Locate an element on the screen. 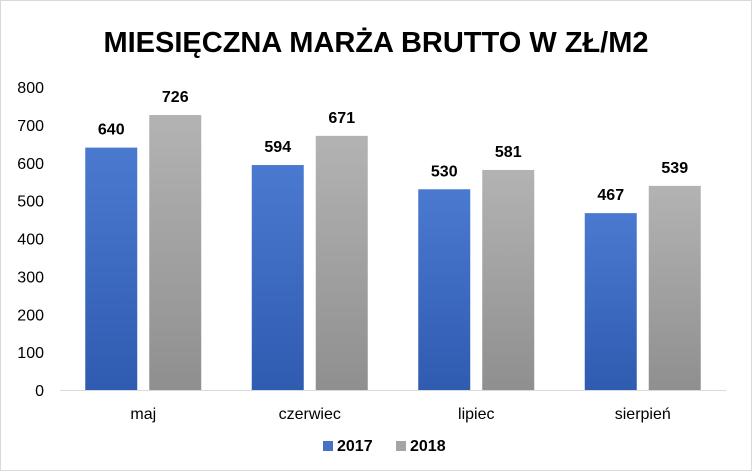 This screenshot has height=471, width=752. y-tick-label: 300 is located at coordinates (30, 277).